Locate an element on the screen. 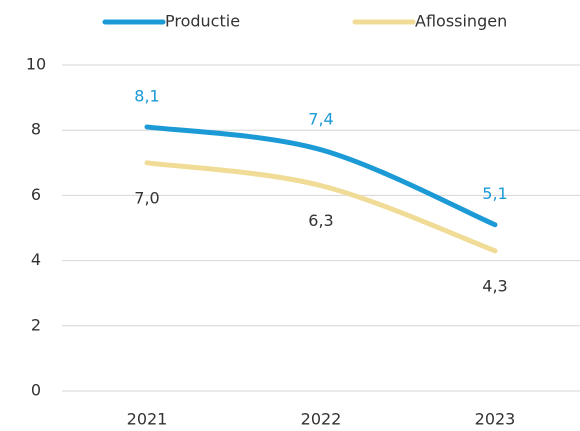 Image resolution: width=580 pixels, height=431 pixels. x-tick-label: 2023 is located at coordinates (495, 419).